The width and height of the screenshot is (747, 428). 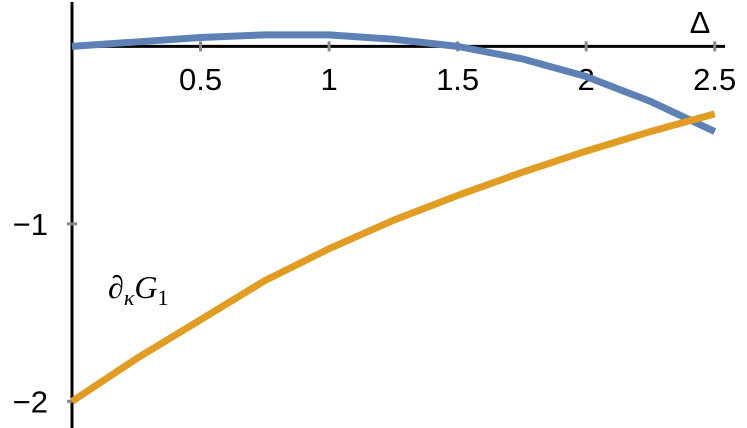 What do you see at coordinates (457, 79) in the screenshot?
I see `x-tick-label: 1.5` at bounding box center [457, 79].